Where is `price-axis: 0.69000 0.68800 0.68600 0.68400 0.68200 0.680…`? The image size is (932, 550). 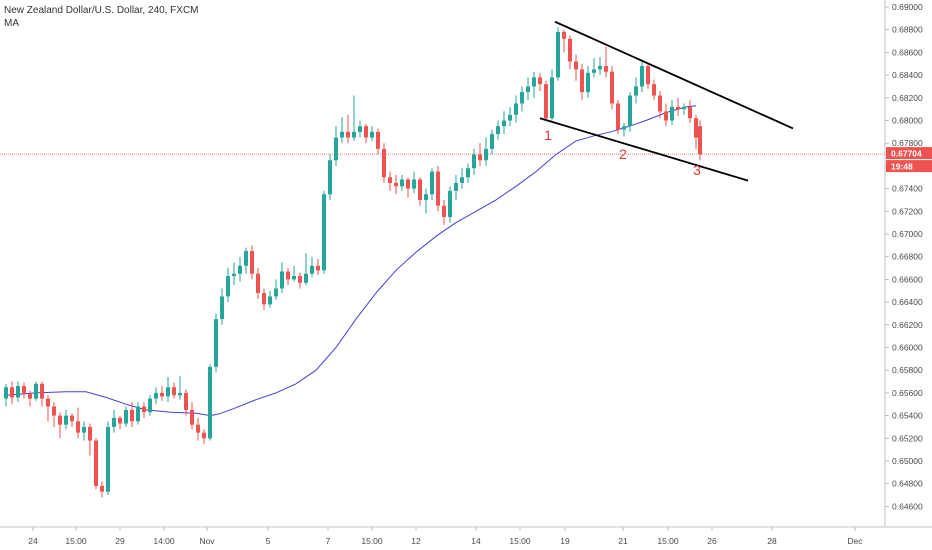
price-axis: 0.69000 0.68800 0.68600 0.68400 0.68200 0.680… is located at coordinates (904, 256).